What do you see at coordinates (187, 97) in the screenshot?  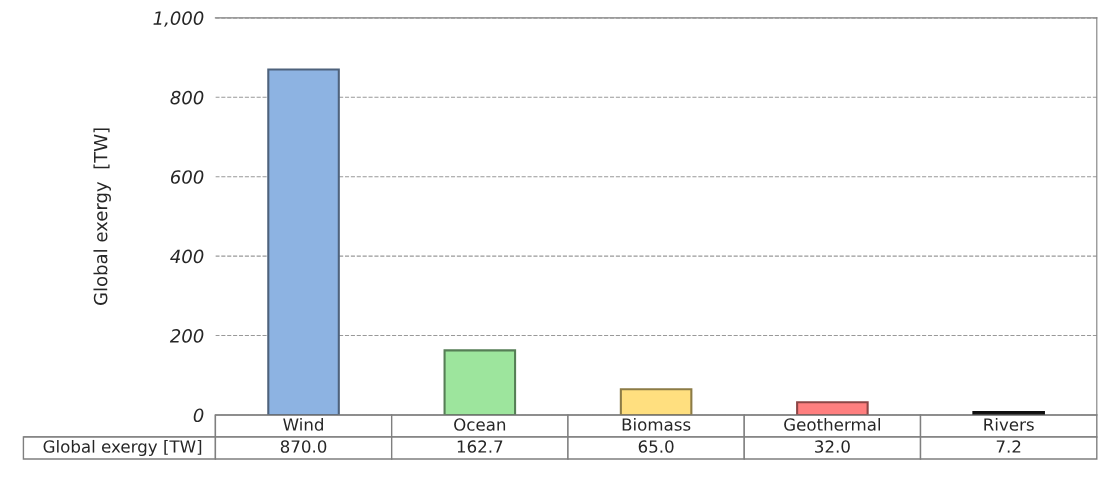 I see `y-tick-label: 800` at bounding box center [187, 97].